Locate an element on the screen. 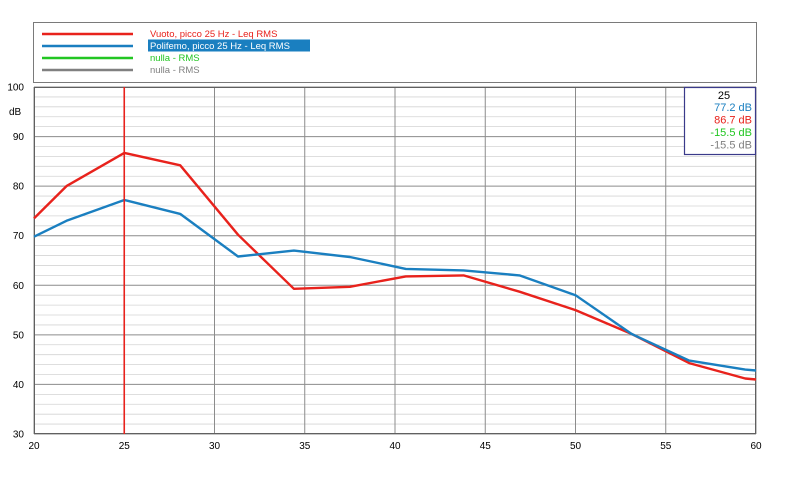  legend-label: Polifemo, picco 25 Hz - Leq RMS is located at coordinates (220, 46).